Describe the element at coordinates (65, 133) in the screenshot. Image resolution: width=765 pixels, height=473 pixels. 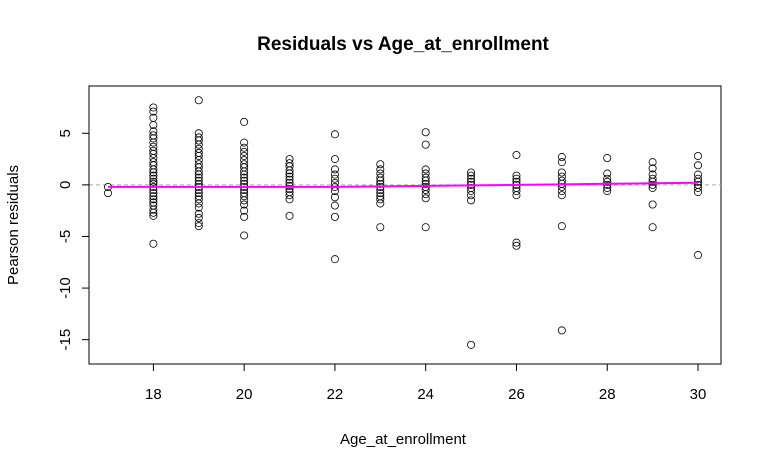
I see `y-tick-label: 5` at that location.